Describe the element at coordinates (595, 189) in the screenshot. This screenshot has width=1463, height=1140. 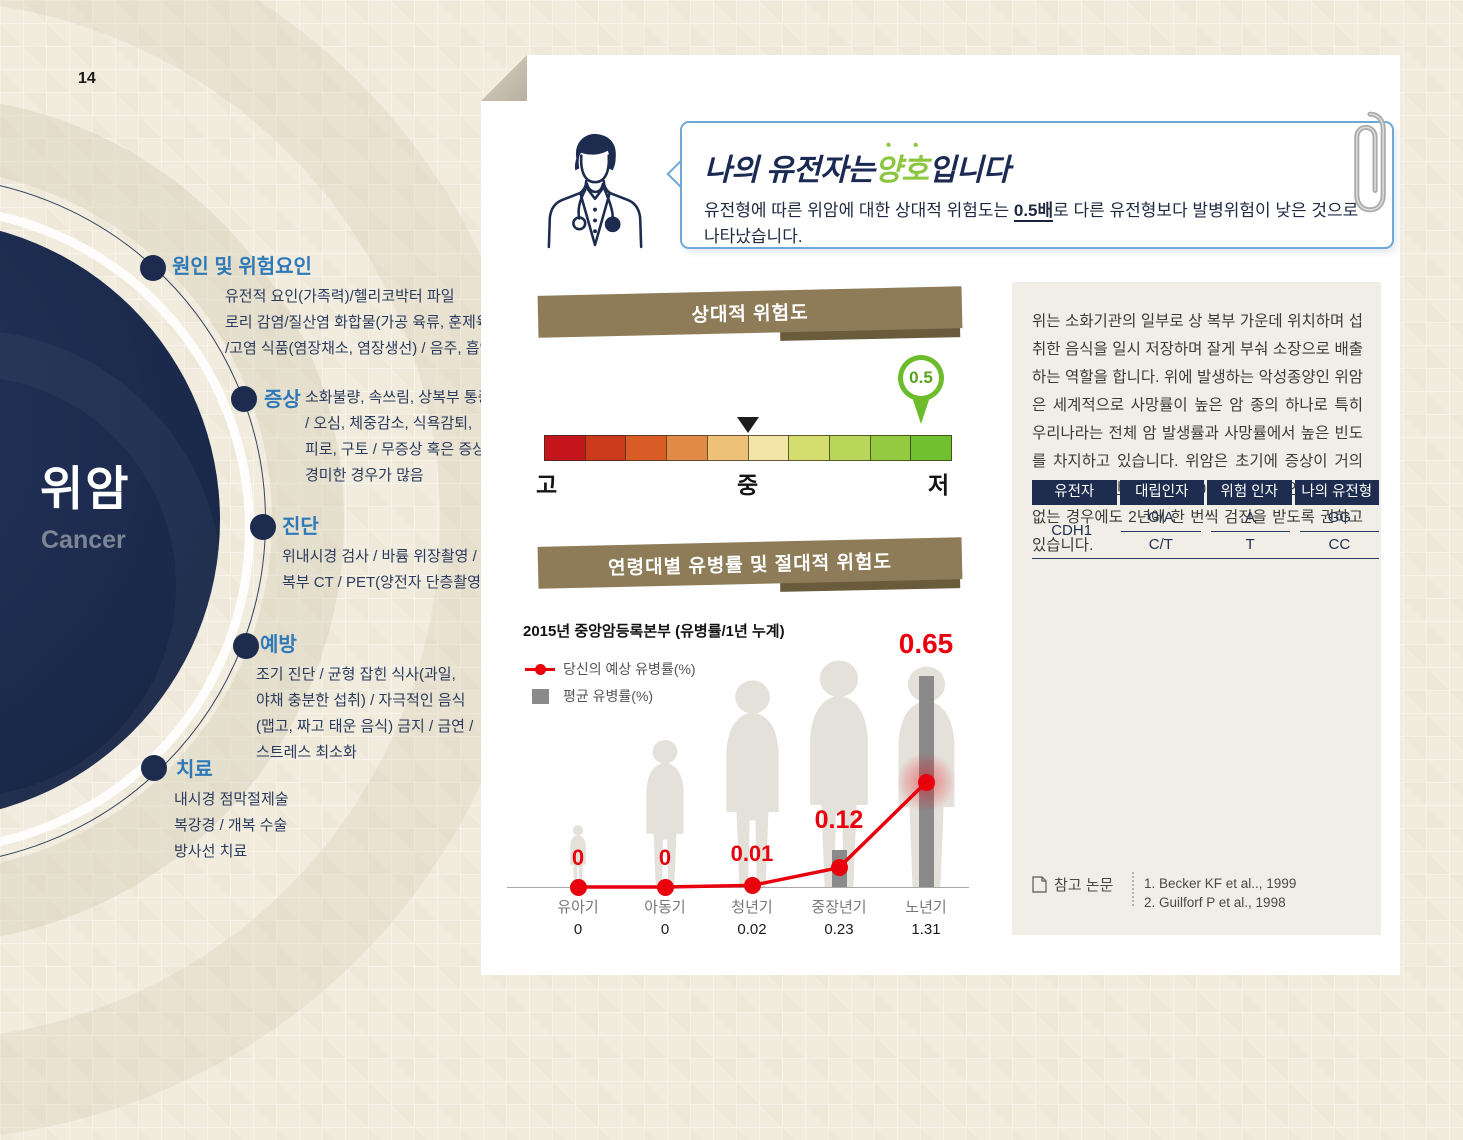
I see `doctor-icon` at that location.